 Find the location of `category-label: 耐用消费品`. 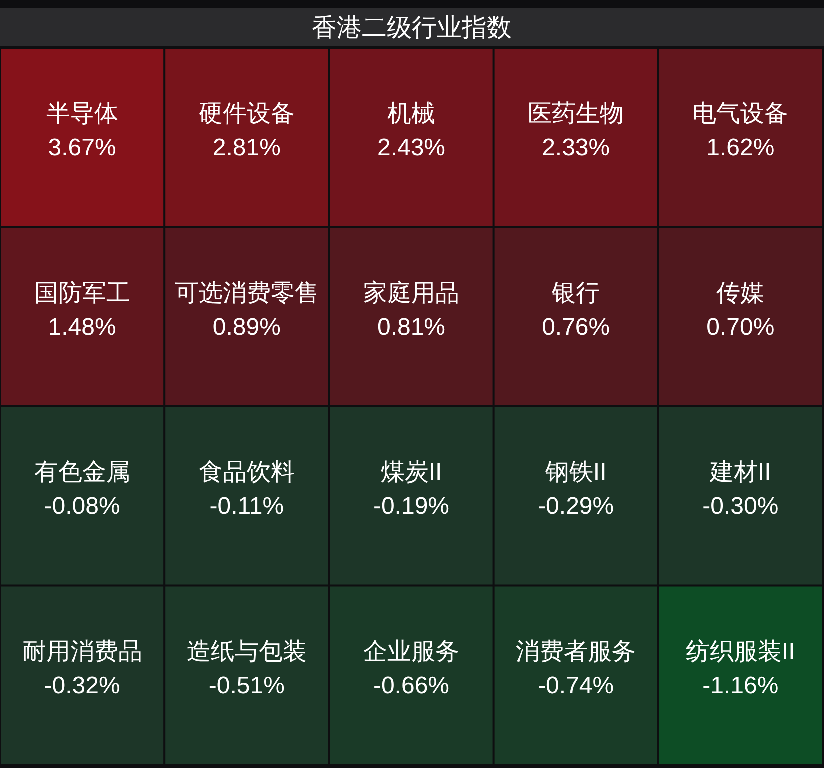

category-label: 耐用消费品 is located at coordinates (82, 652).